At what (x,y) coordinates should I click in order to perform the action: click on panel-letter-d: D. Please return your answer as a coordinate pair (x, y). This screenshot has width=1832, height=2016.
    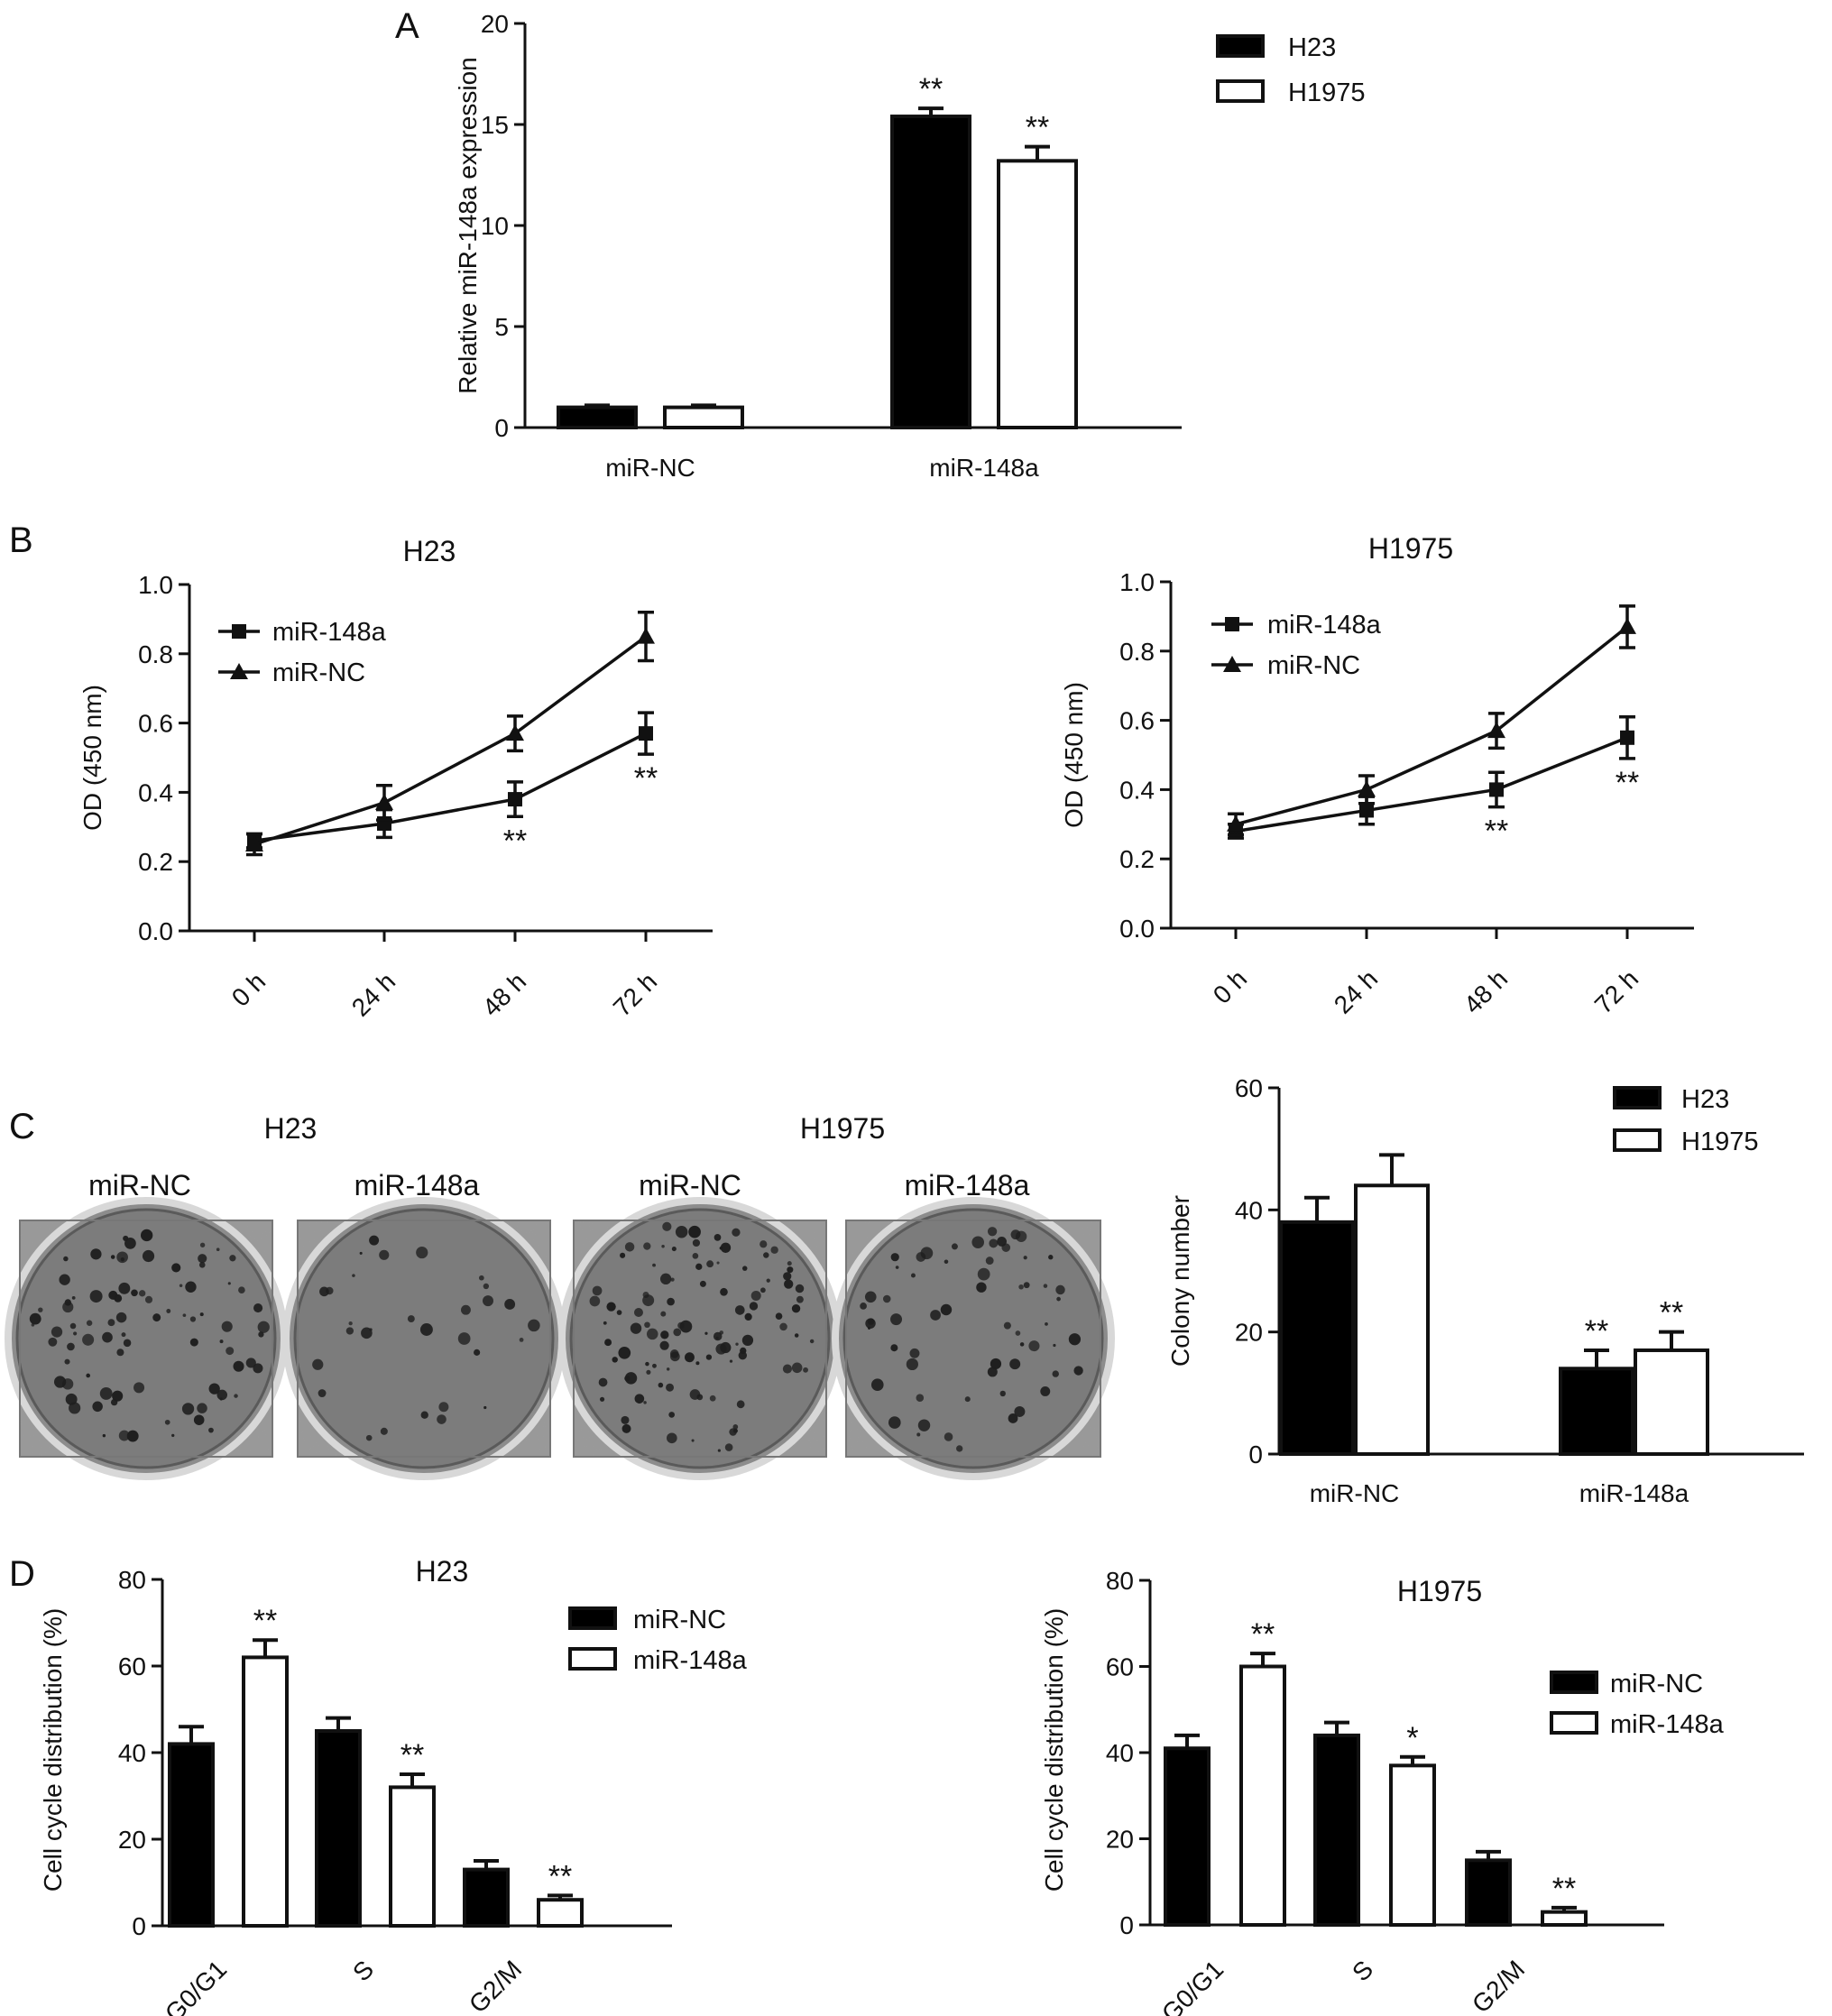
    Looking at the image, I should click on (22, 1574).